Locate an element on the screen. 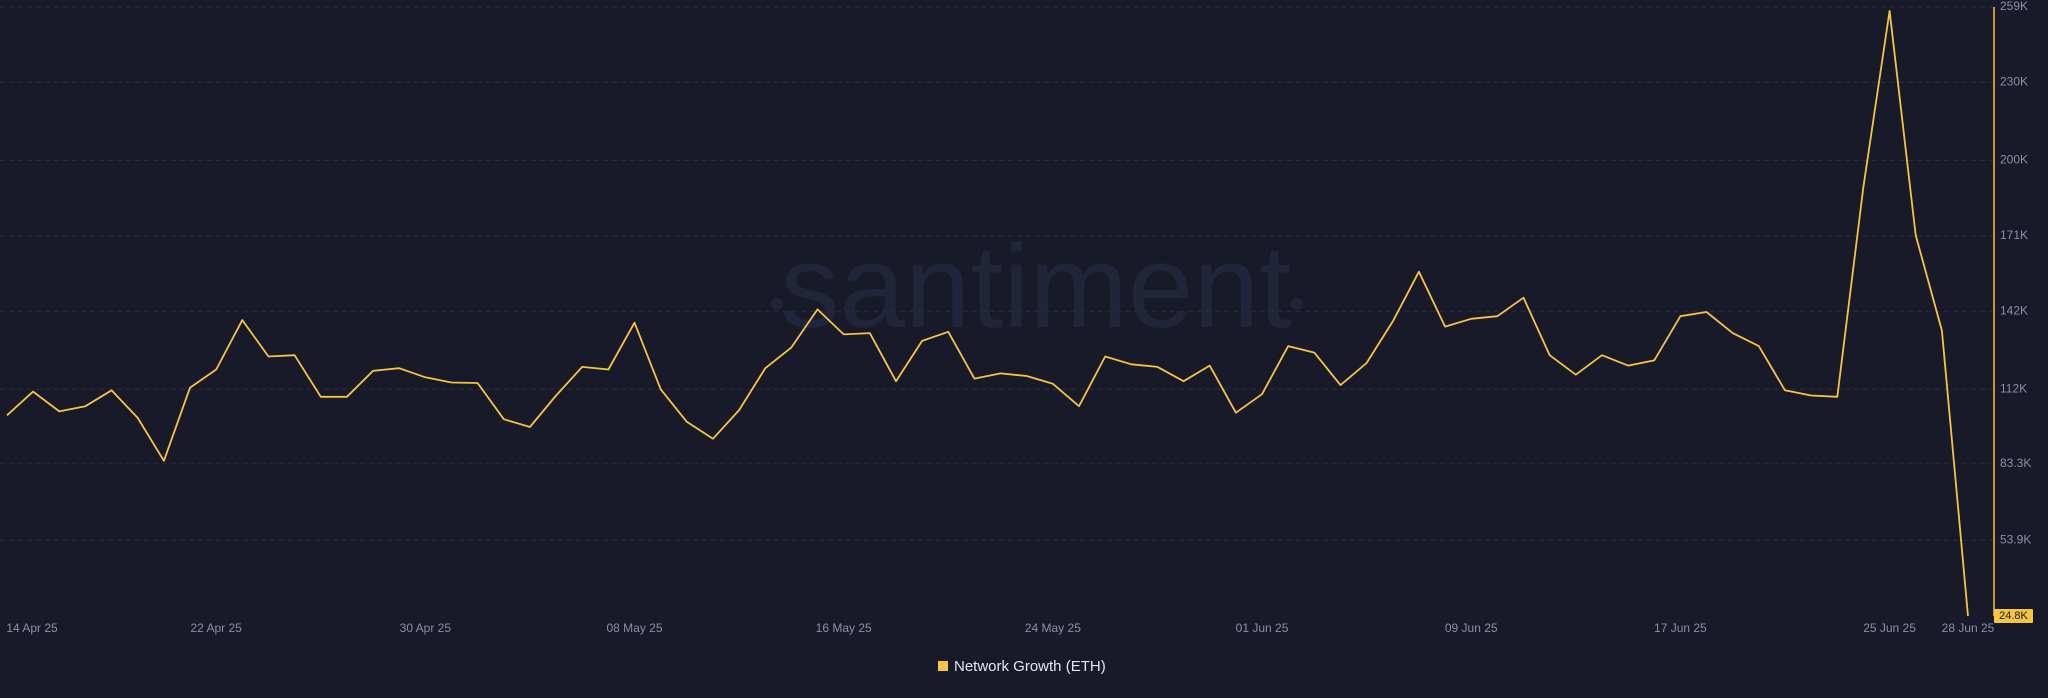  legend-swatch is located at coordinates (943, 666).